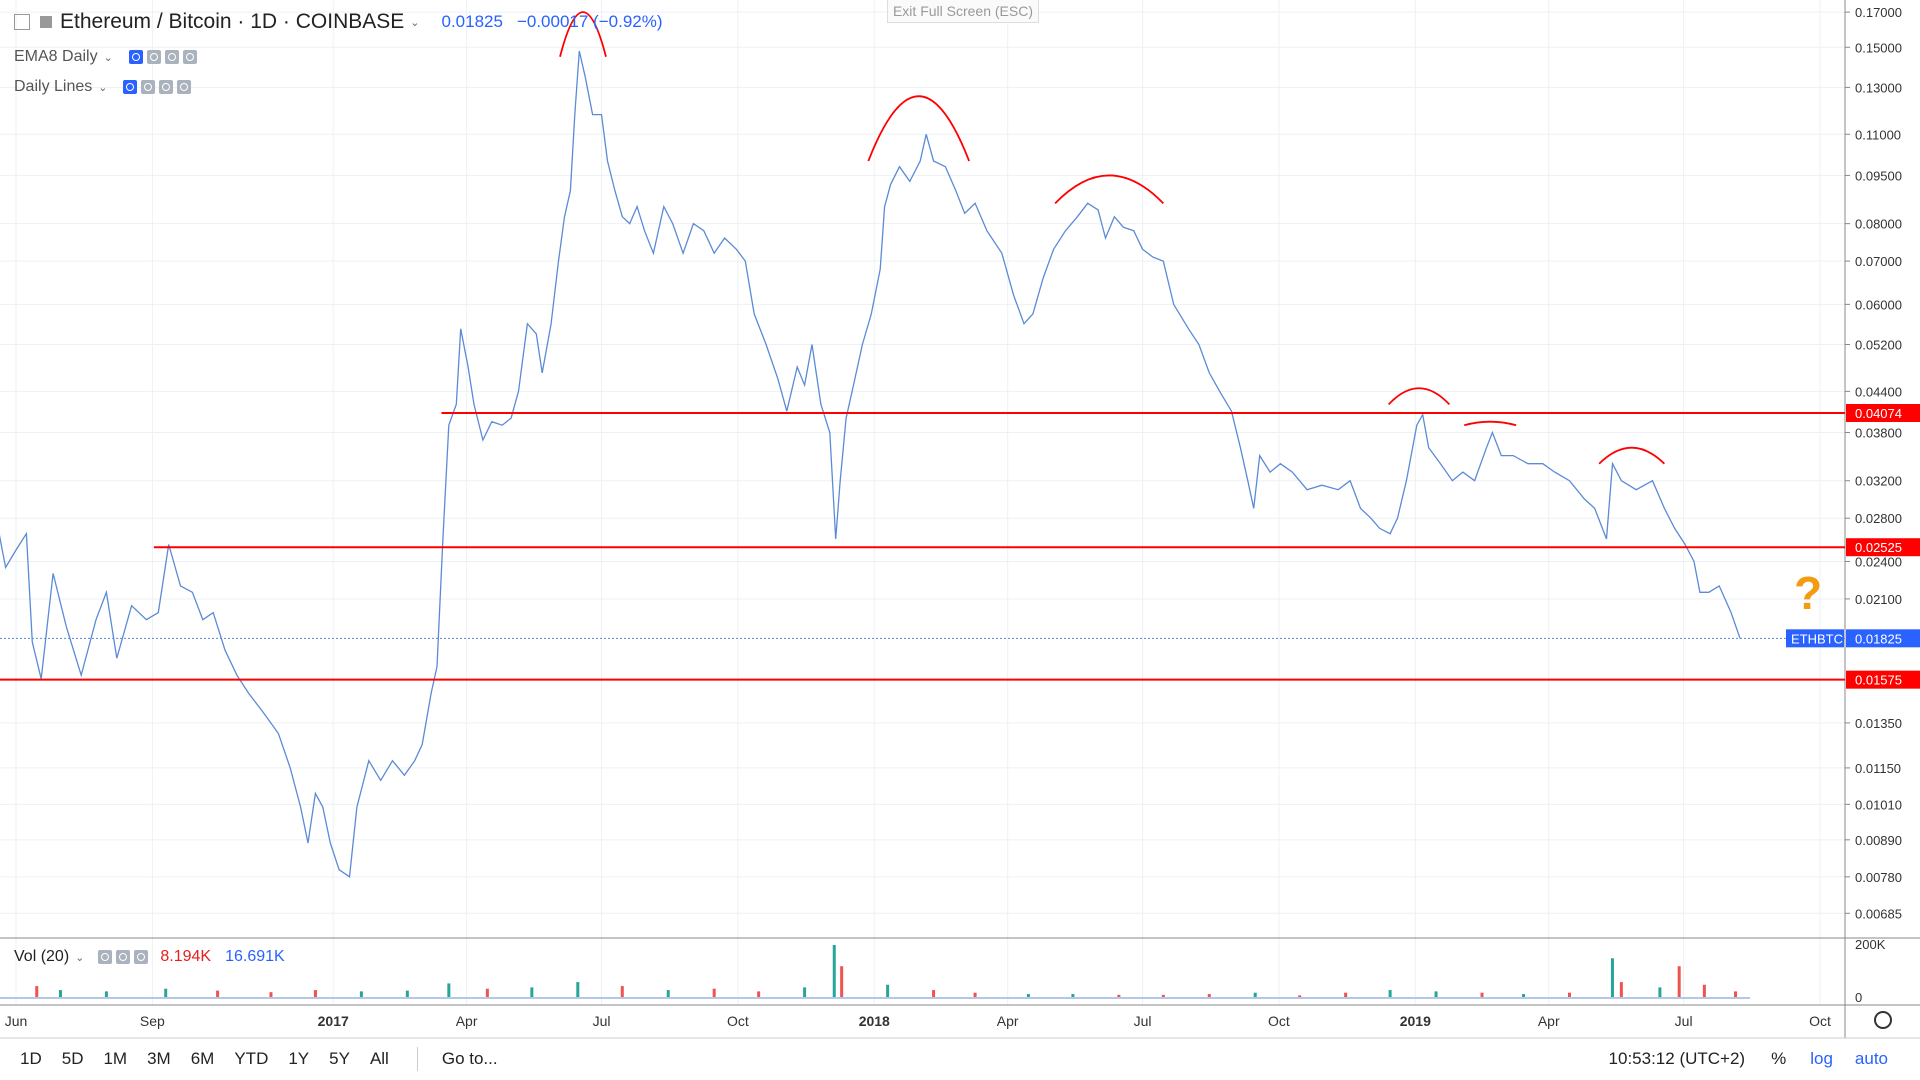 This screenshot has width=1920, height=1080. I want to click on y-tick-label: 0.15000, so click(1878, 47).